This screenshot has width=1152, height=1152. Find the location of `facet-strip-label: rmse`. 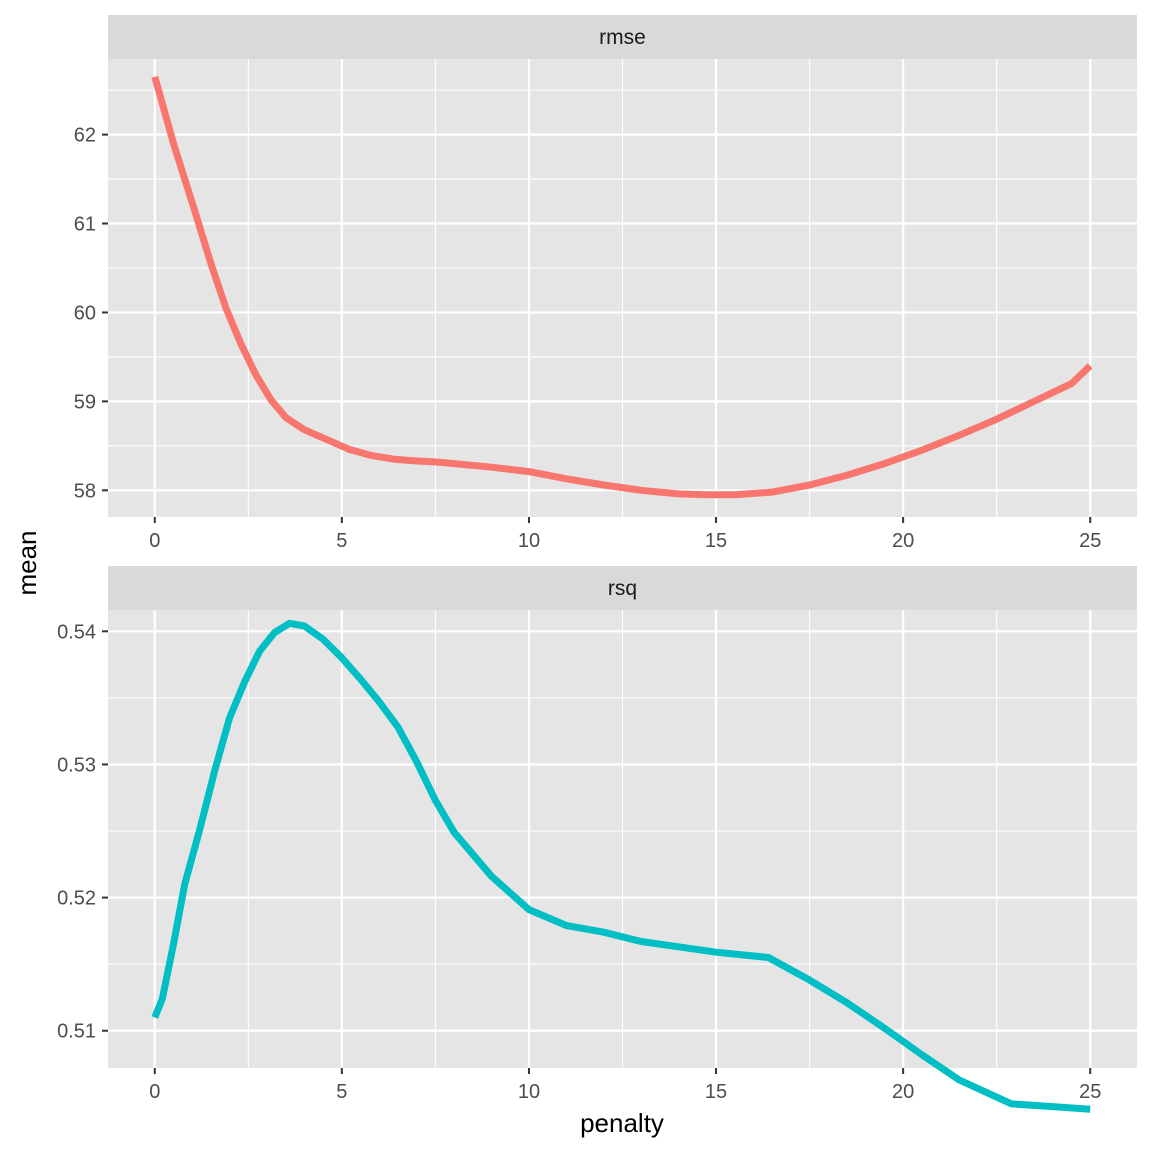

facet-strip-label: rmse is located at coordinates (622, 37).